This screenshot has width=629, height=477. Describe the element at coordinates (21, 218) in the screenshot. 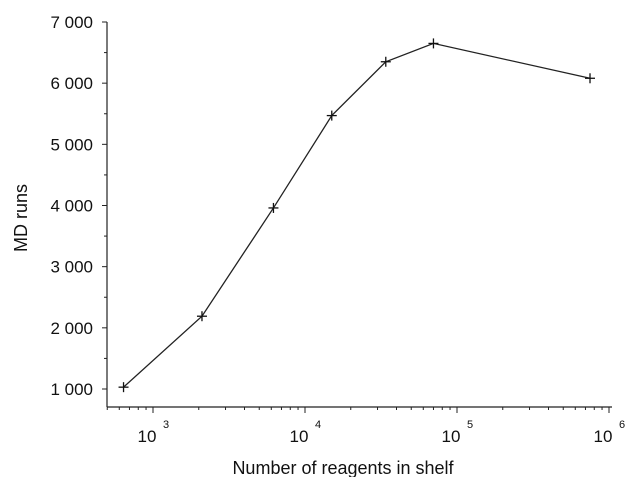

I see `y-axis-title: MD runs` at that location.